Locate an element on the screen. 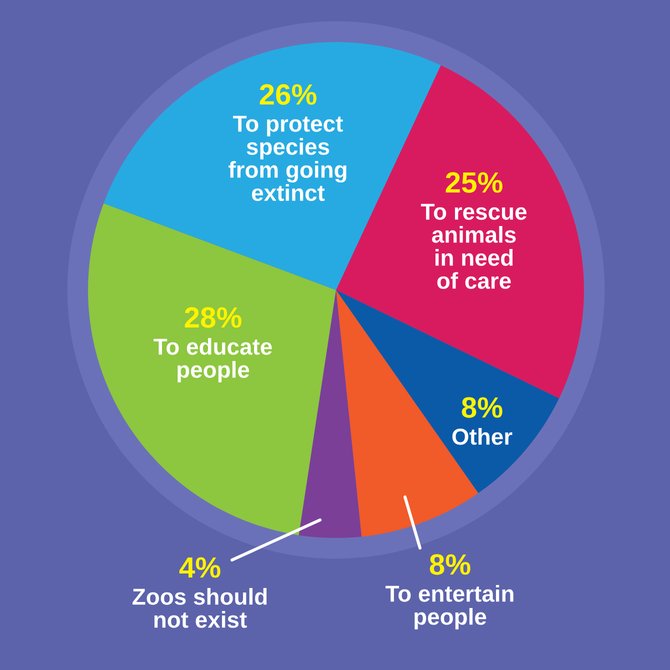  slice-label: To entertain people is located at coordinates (450, 607).